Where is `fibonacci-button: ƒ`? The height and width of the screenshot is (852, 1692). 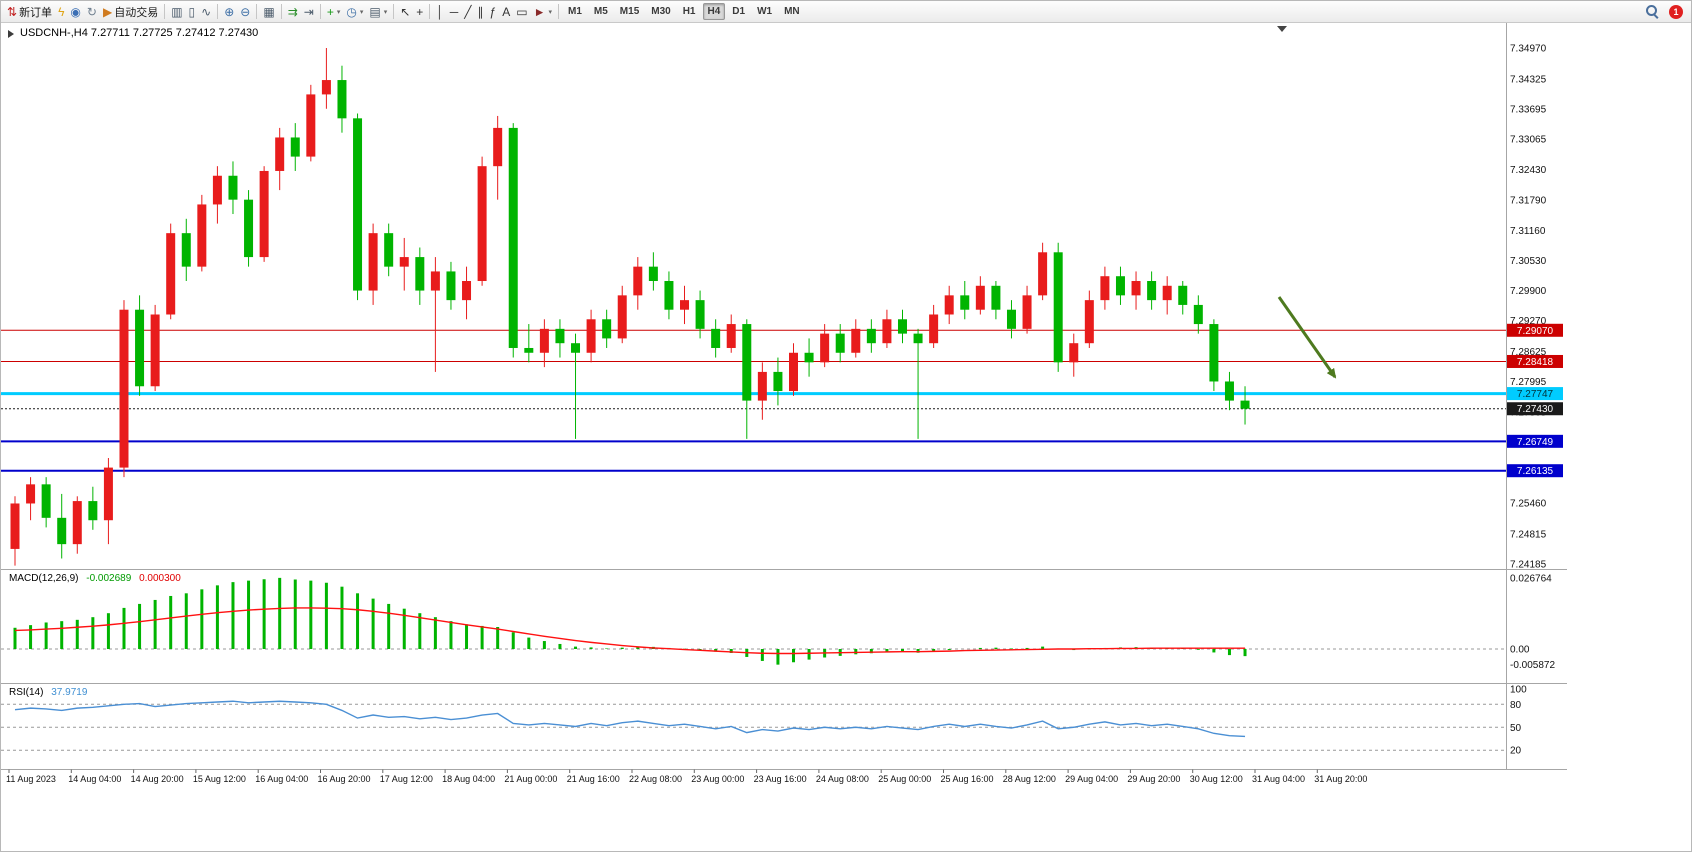
fibonacci-button: ƒ is located at coordinates (493, 12).